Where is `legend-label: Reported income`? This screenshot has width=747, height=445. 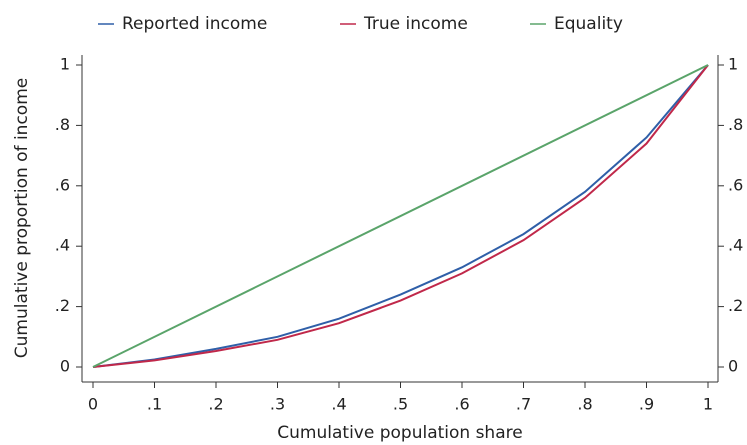 legend-label: Reported income is located at coordinates (194, 24).